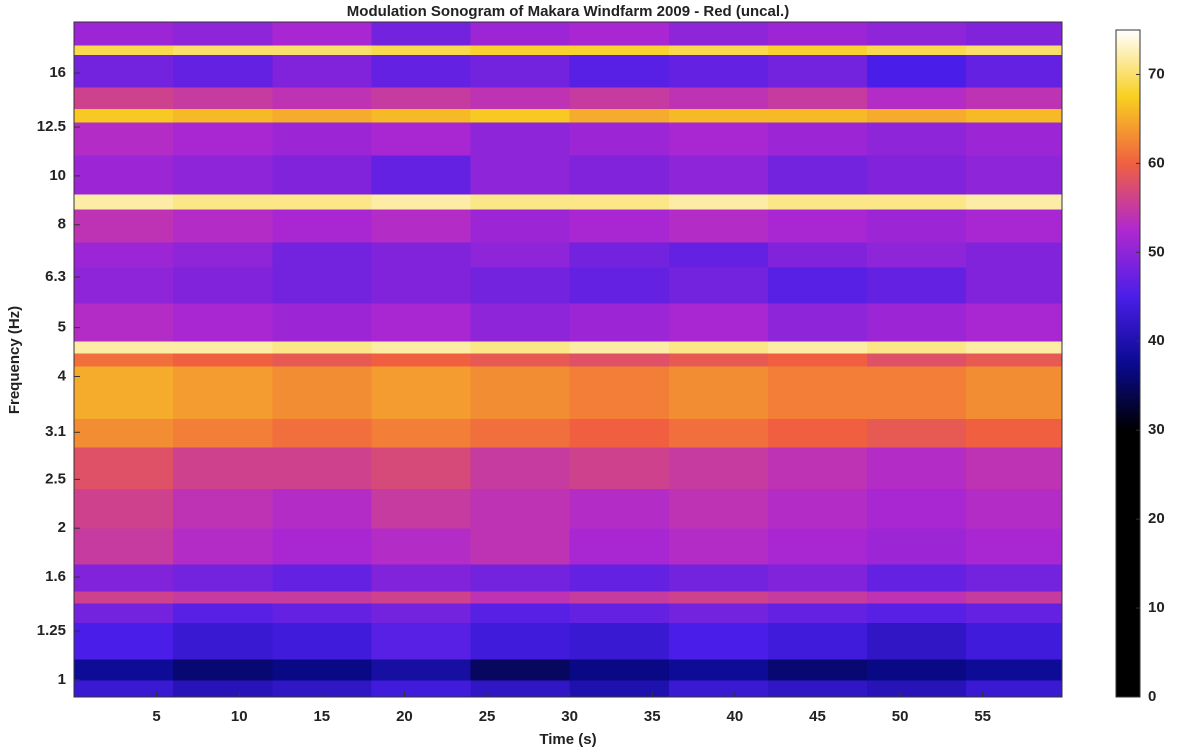  I want to click on colorbar-tick-label: 70, so click(1156, 73).